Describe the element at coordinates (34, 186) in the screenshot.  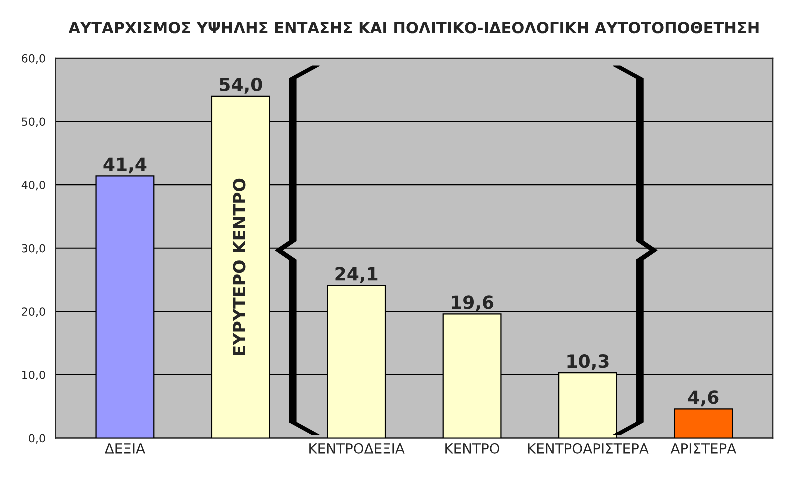
I see `y-tick-label: 40,0` at that location.